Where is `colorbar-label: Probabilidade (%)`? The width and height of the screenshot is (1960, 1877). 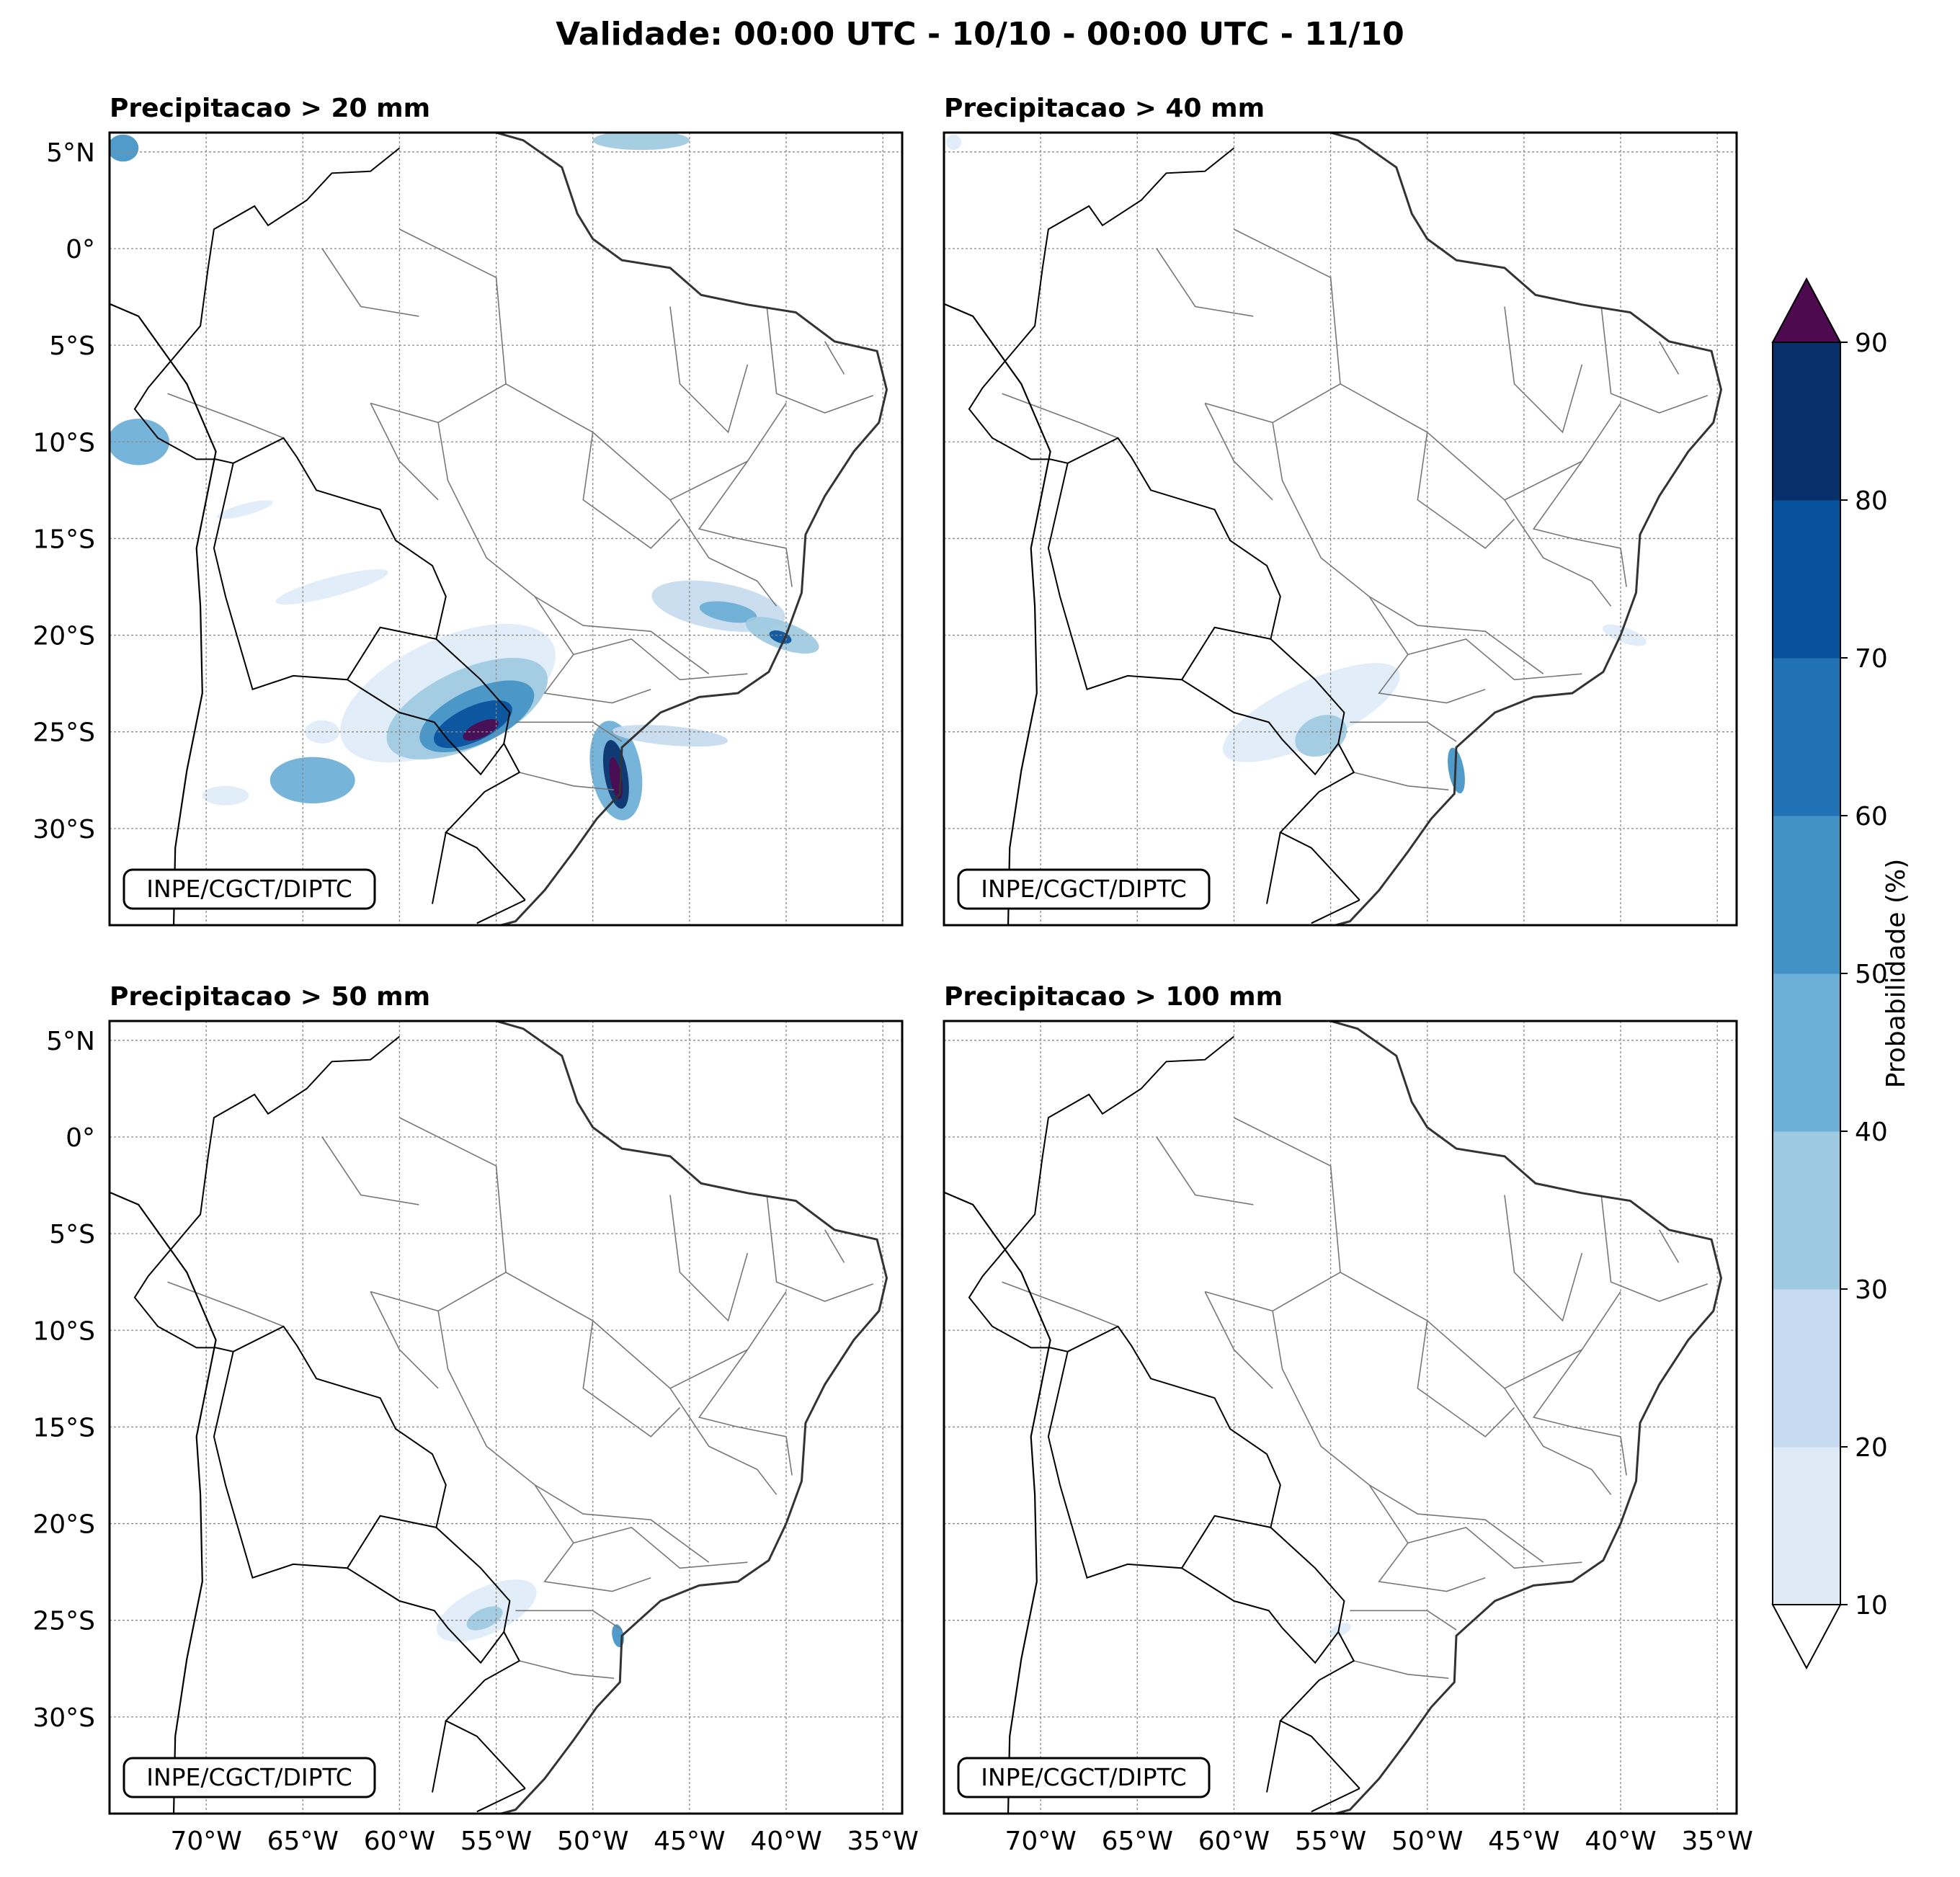
colorbar-label: Probabilidade (%) is located at coordinates (1896, 974).